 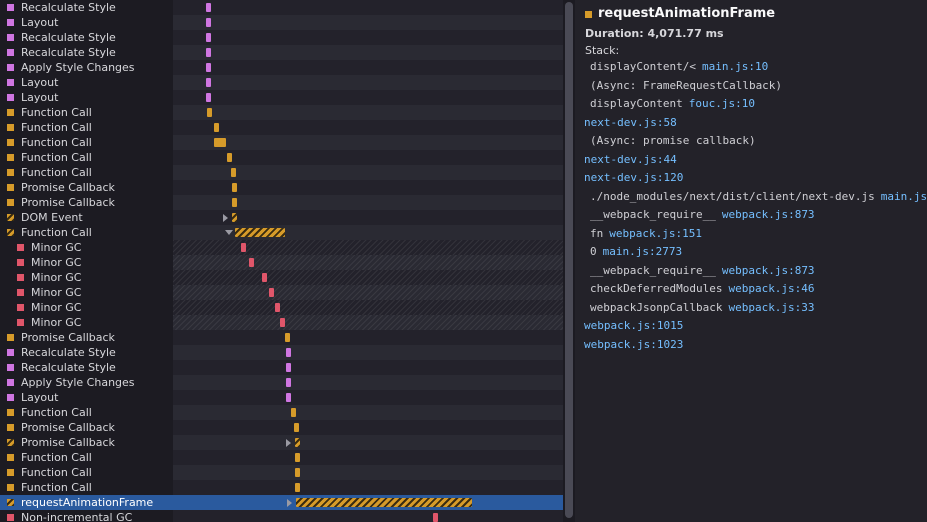 I want to click on marker-label-cell: requestAnimationFrame, so click(x=86, y=502).